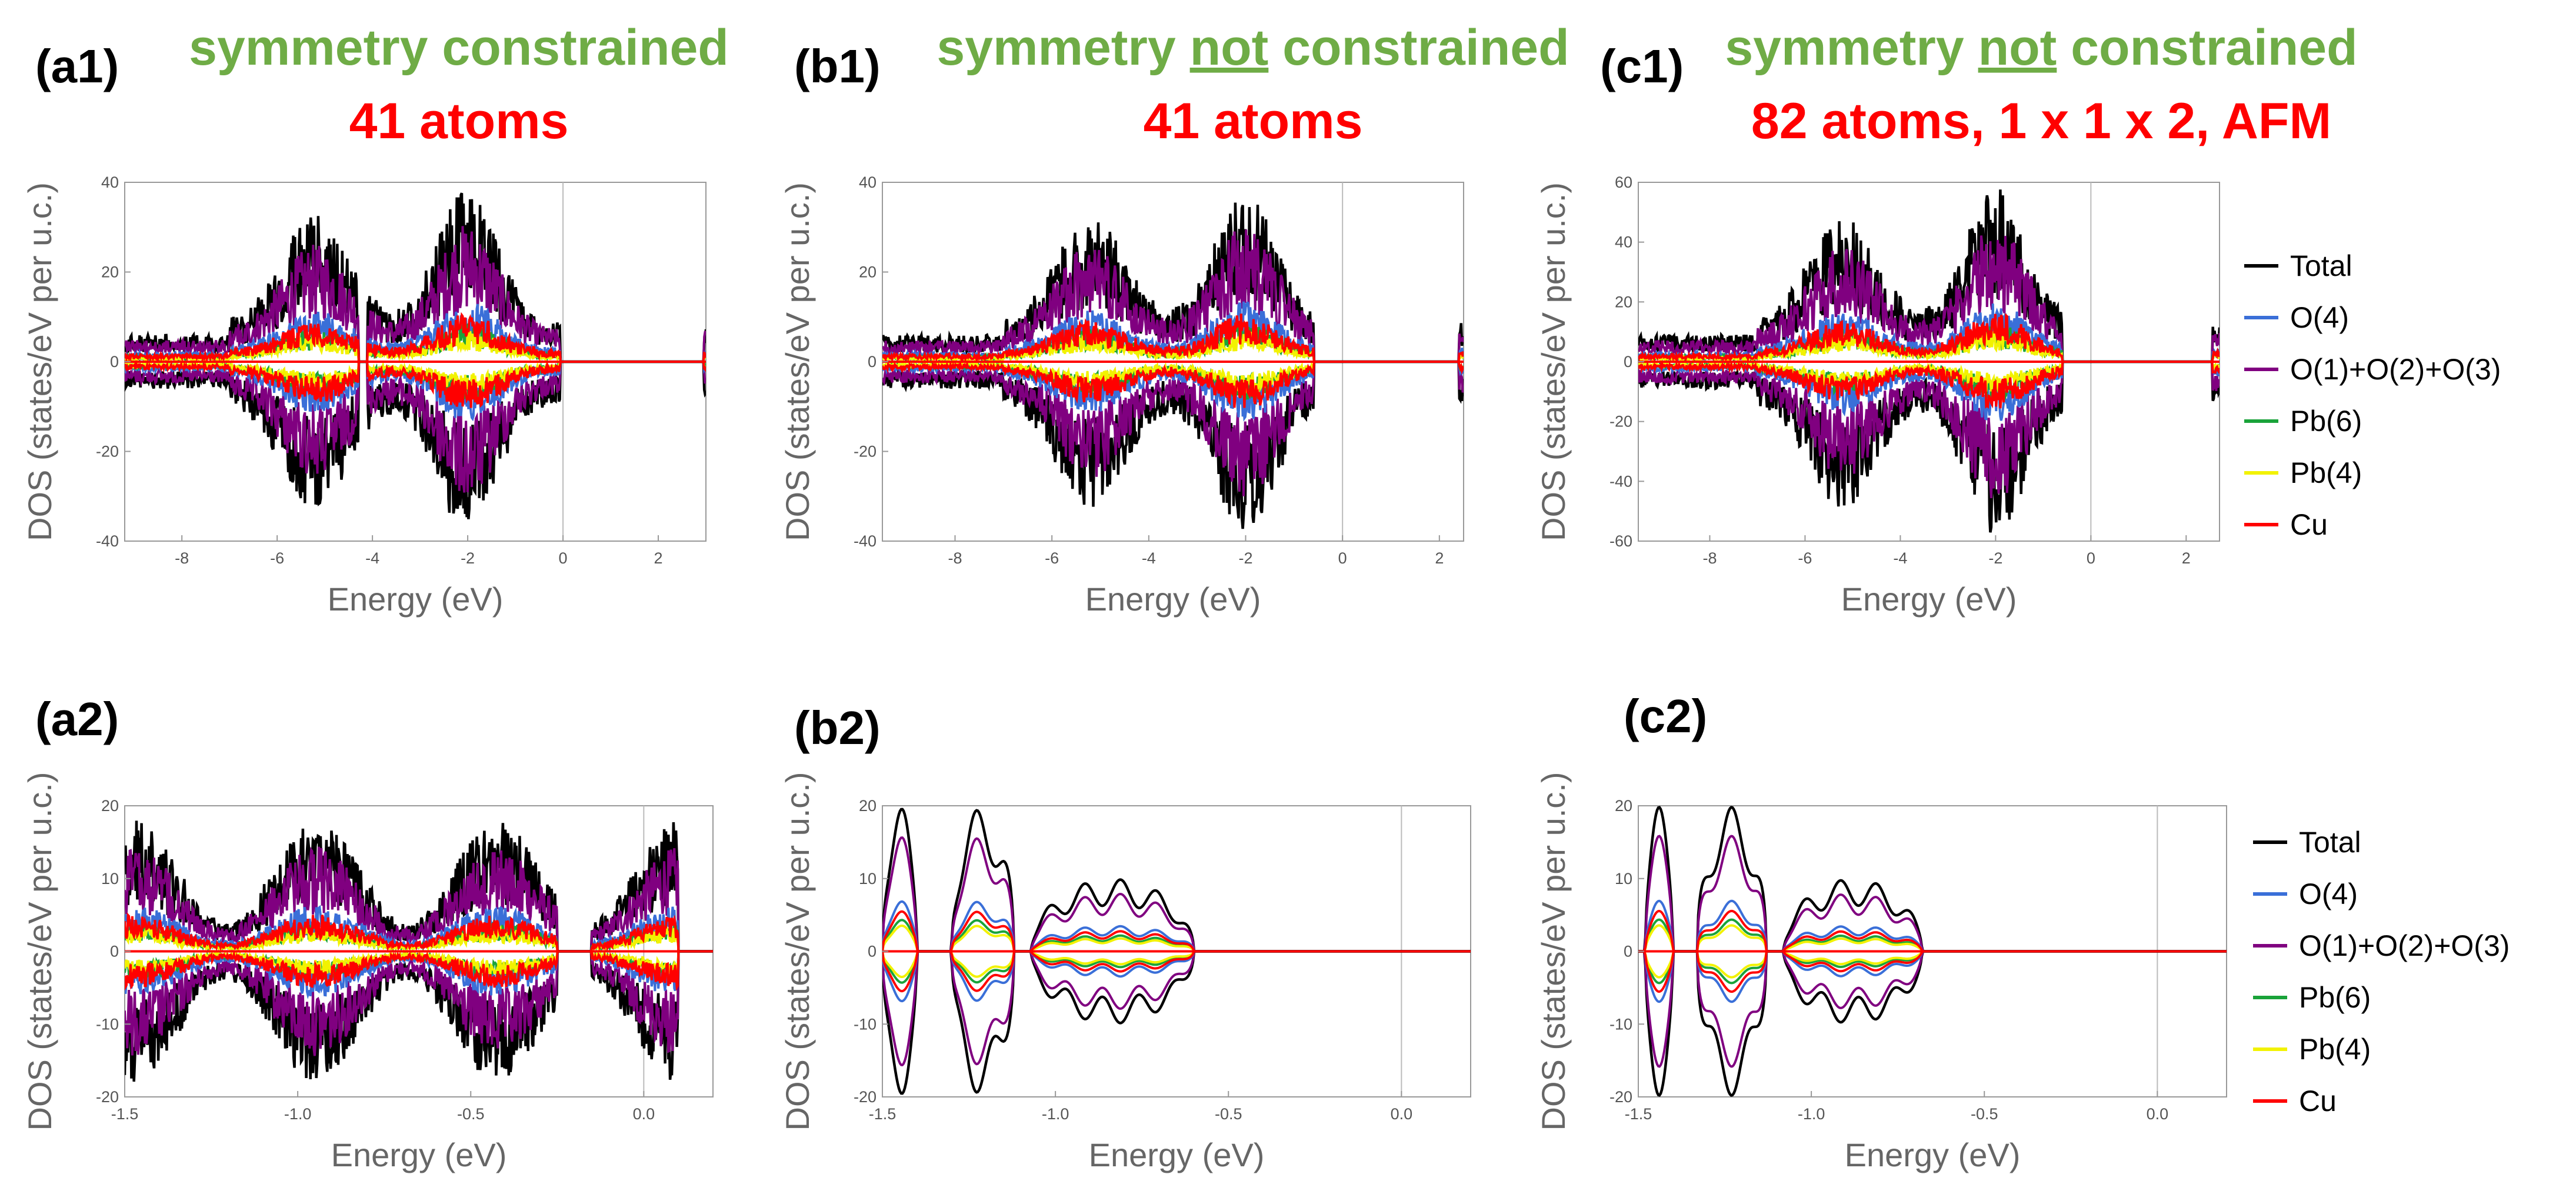  I want to click on title-c1-line1: symmetry not constrained, so click(2041, 47).